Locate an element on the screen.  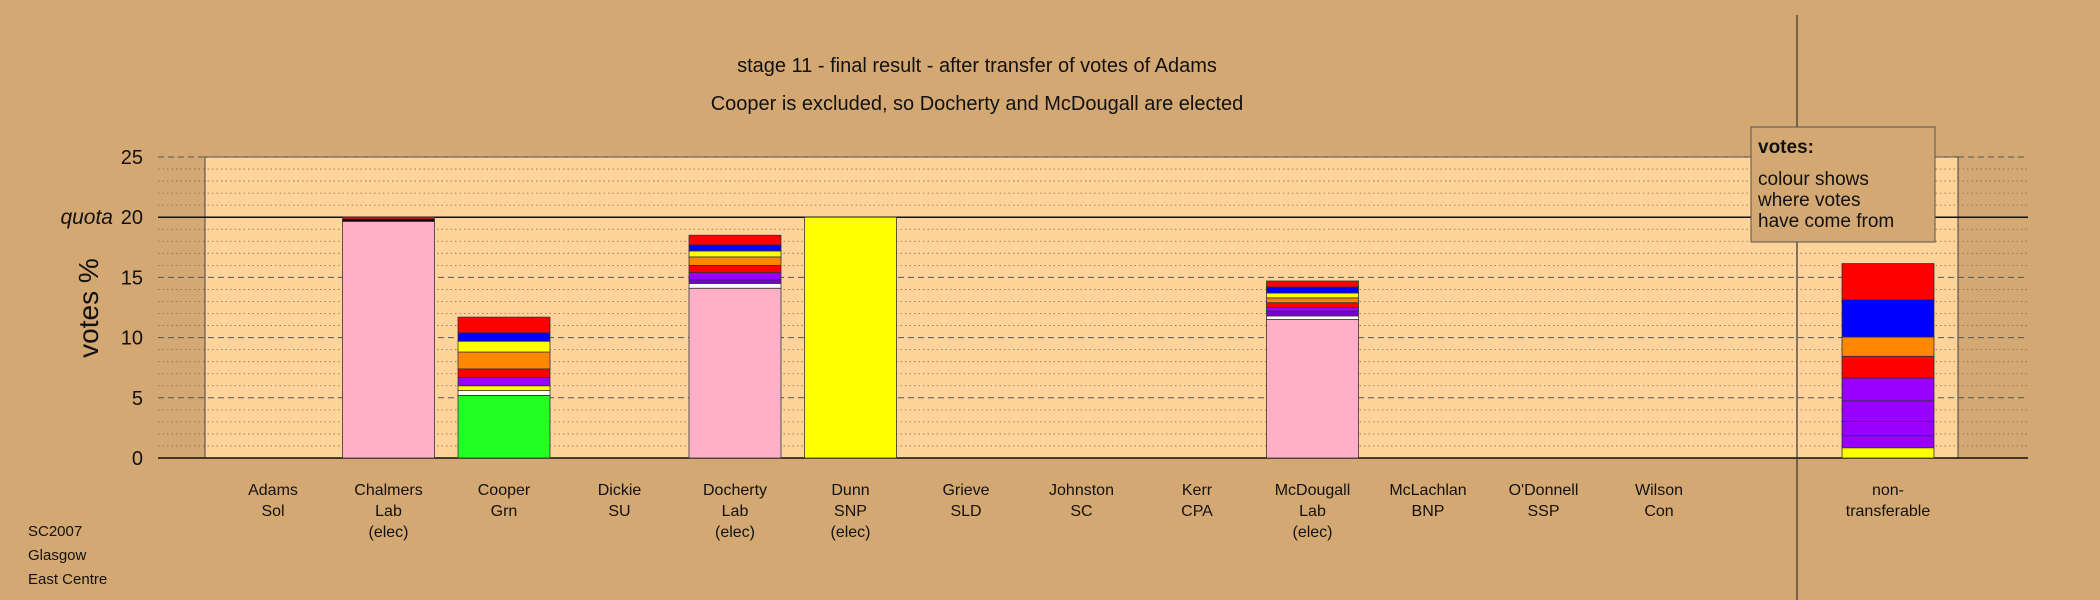
y-tick-label: 5 is located at coordinates (137, 399).